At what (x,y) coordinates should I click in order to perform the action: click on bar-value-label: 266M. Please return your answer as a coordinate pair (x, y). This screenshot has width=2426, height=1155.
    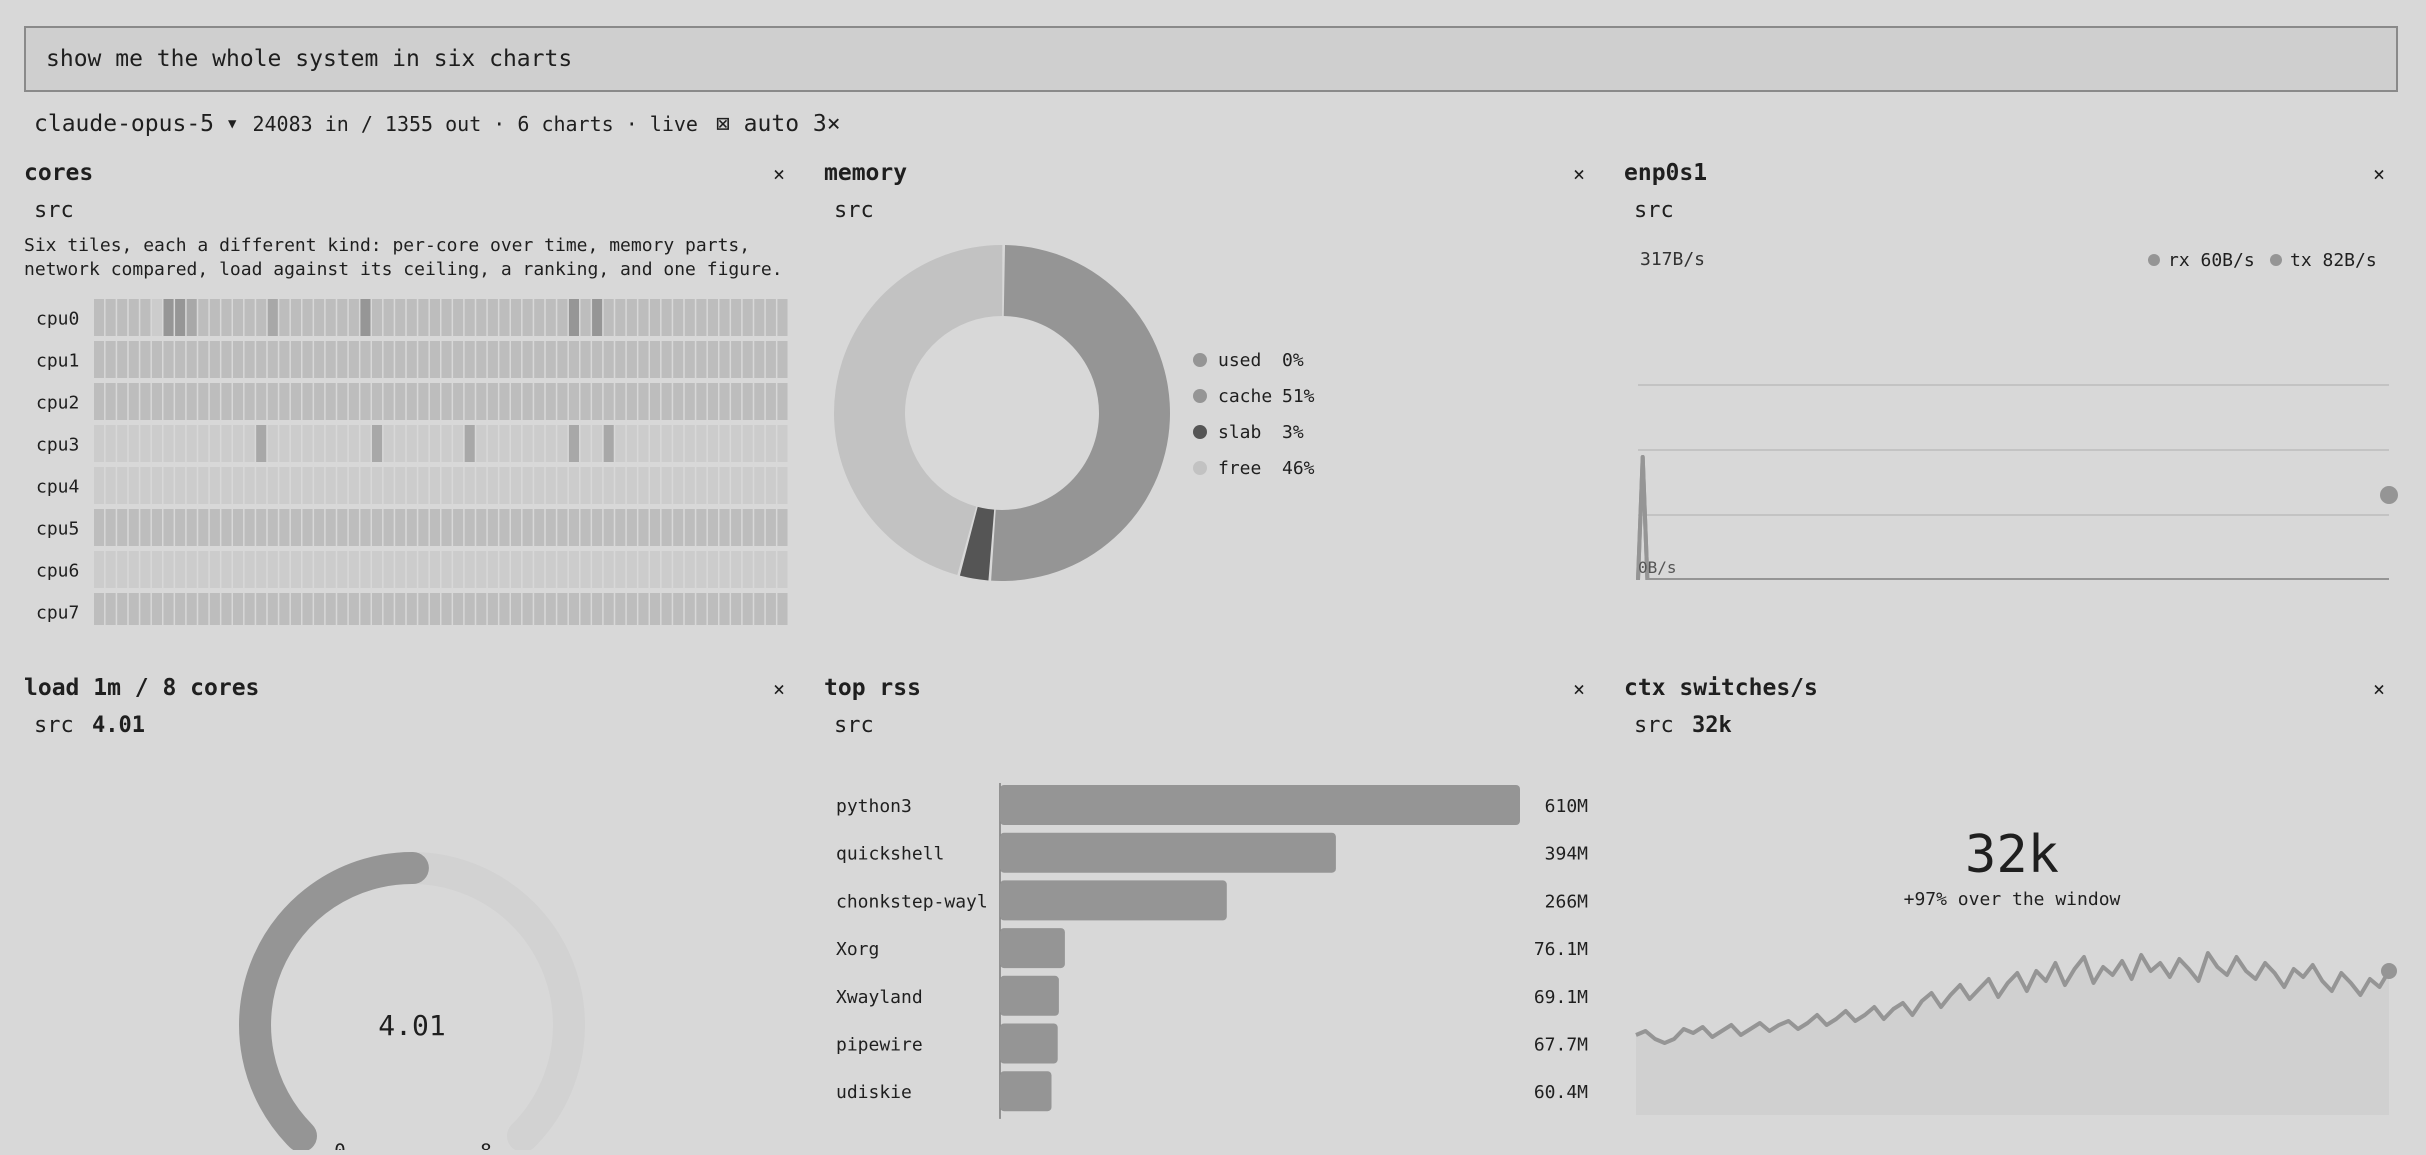
    Looking at the image, I should click on (1567, 901).